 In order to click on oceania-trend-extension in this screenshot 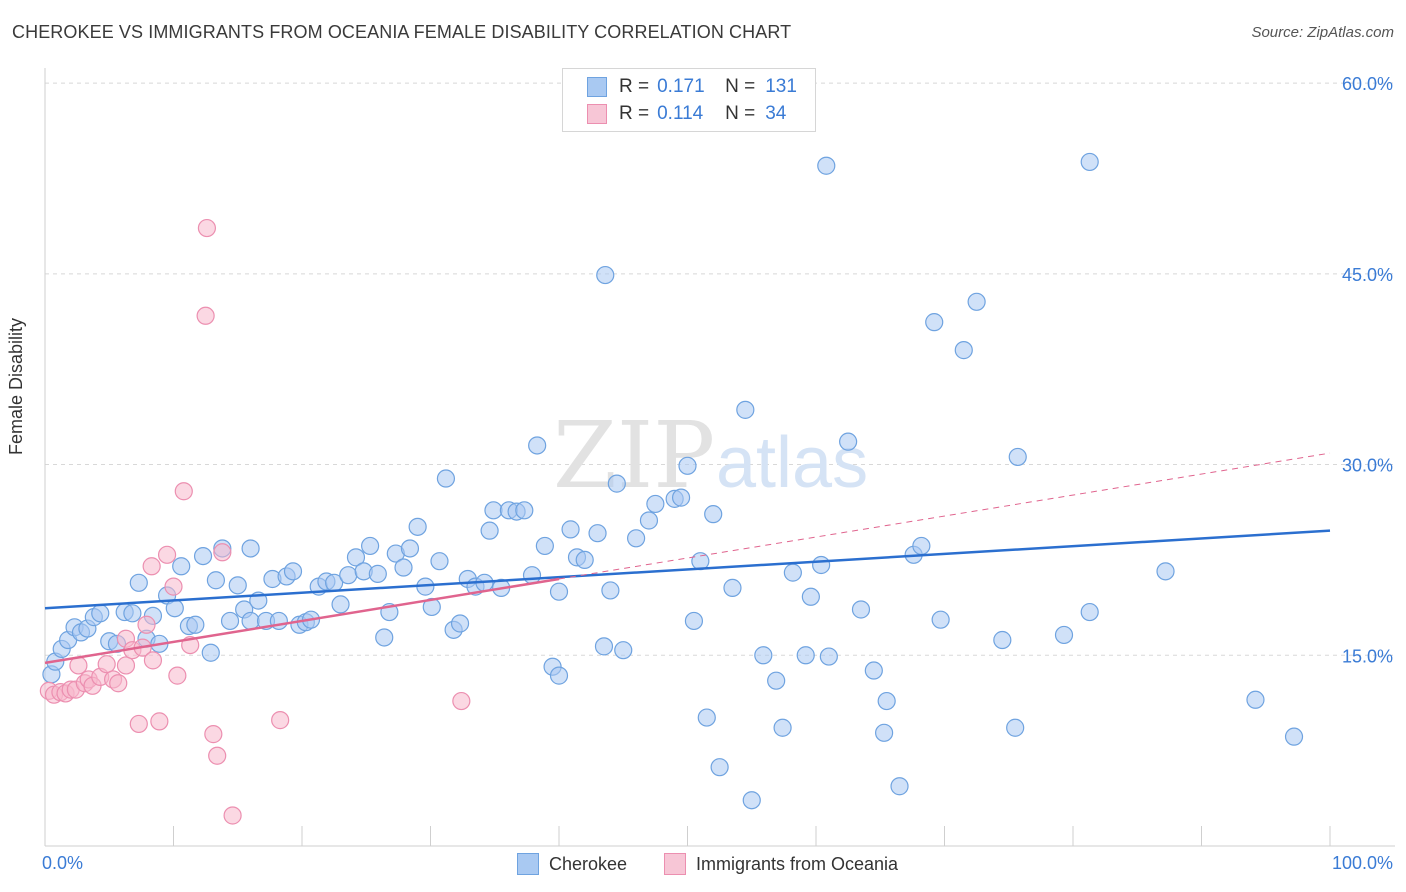, I will do `click(944, 516)`.